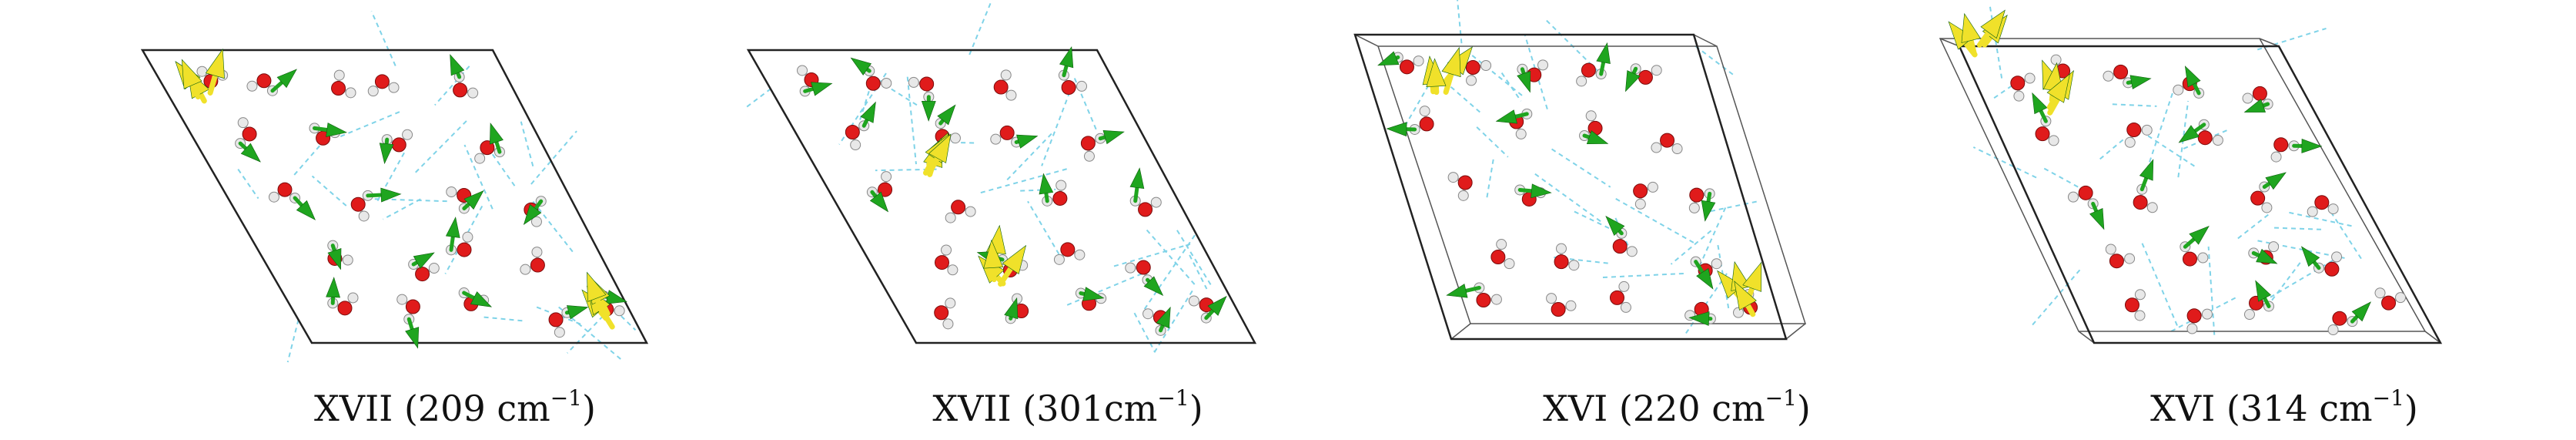 The height and width of the screenshot is (440, 2576). What do you see at coordinates (2261, 408) in the screenshot?
I see `caption-text: XVI (314 cm` at bounding box center [2261, 408].